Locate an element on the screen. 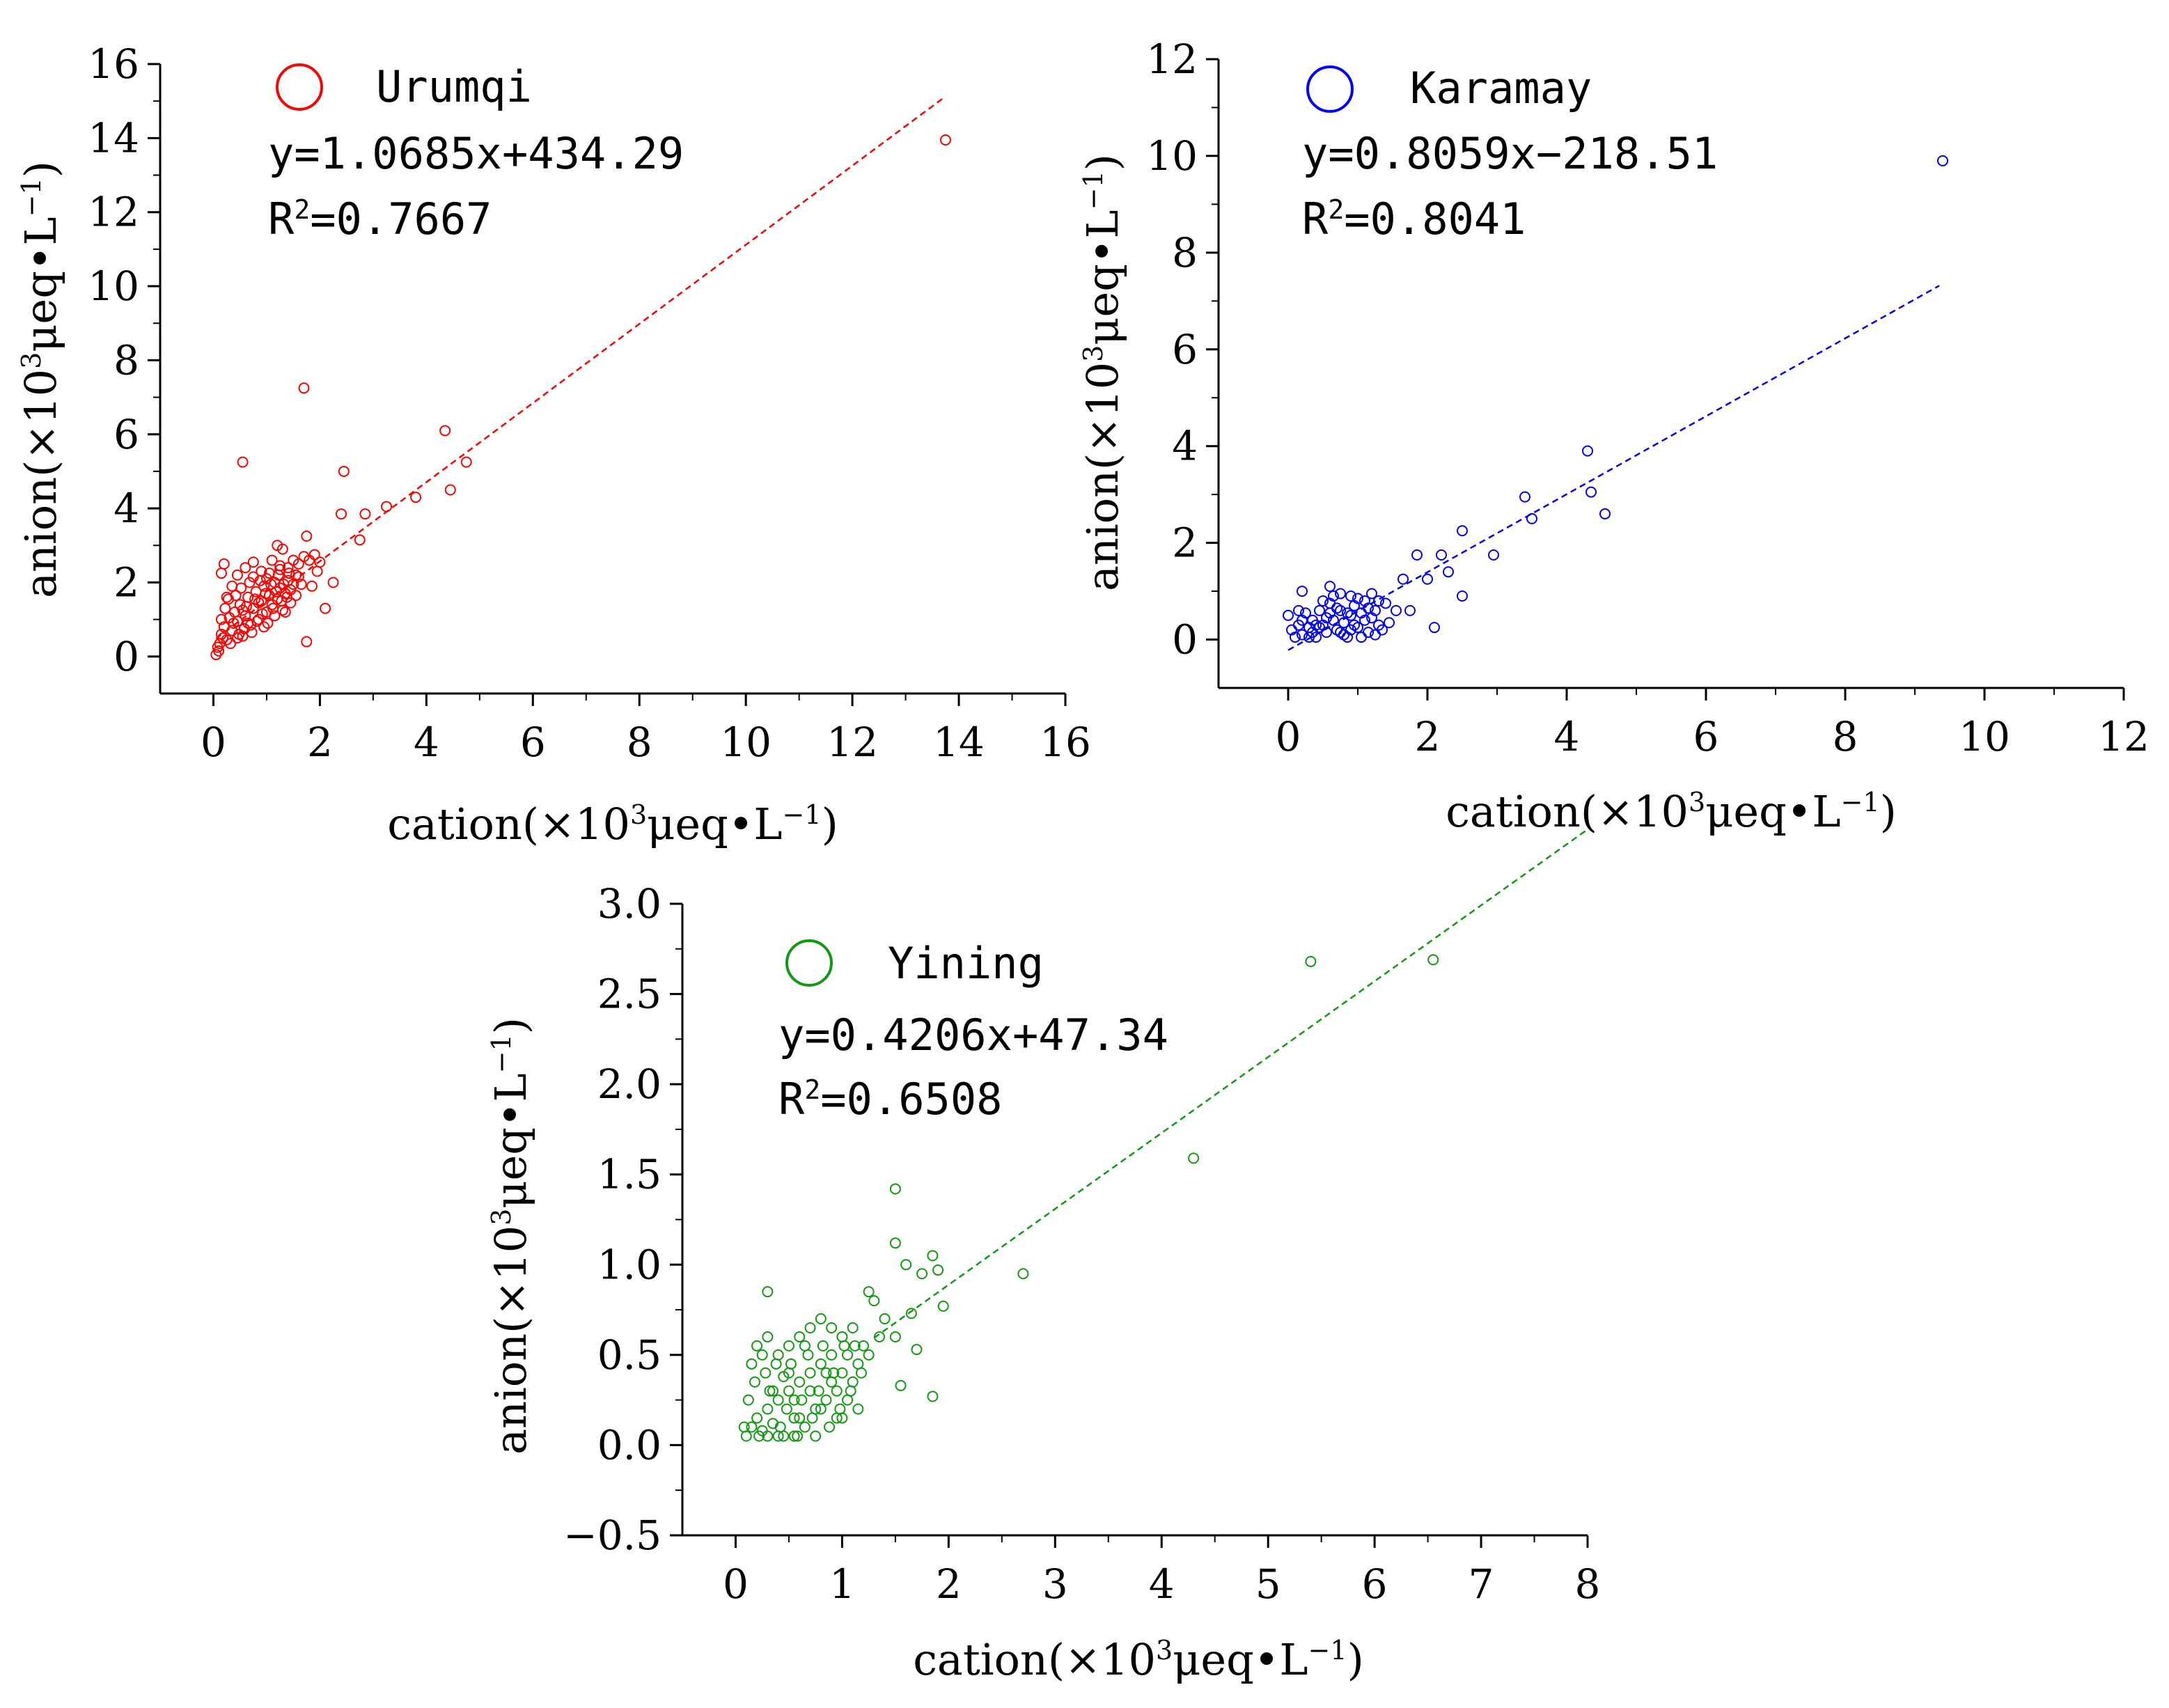 Image resolution: width=2169 pixels, height=1708 pixels. x-tick-label: 14 is located at coordinates (959, 742).